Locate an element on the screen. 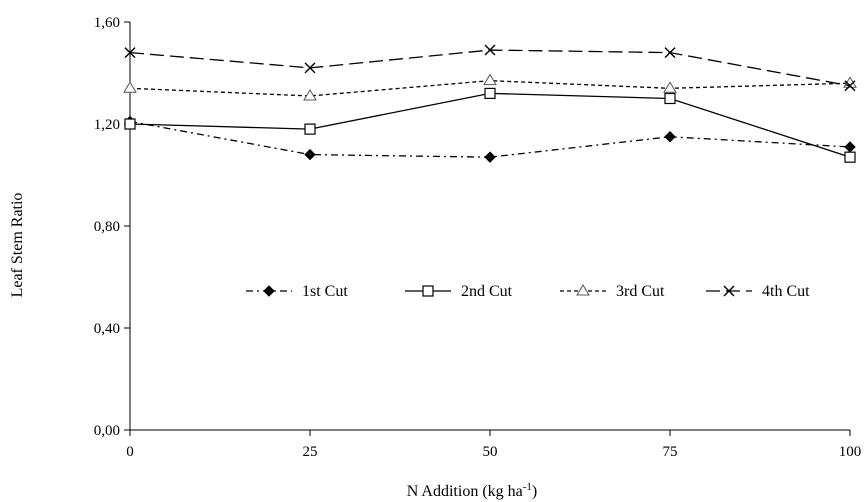 The width and height of the screenshot is (868, 502). x-axis-title: N Addition (kg ha-1) is located at coordinates (472, 490).